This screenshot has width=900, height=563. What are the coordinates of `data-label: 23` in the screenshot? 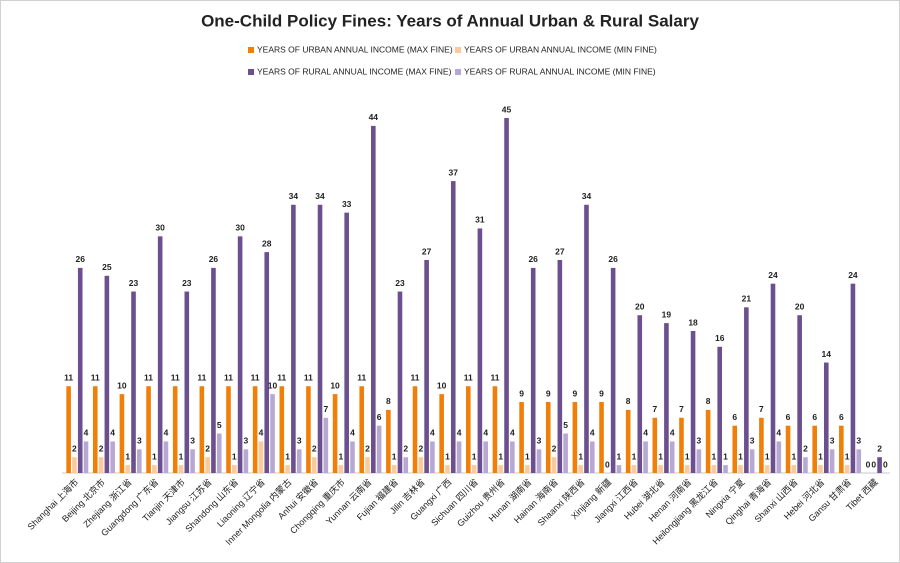 It's located at (187, 283).